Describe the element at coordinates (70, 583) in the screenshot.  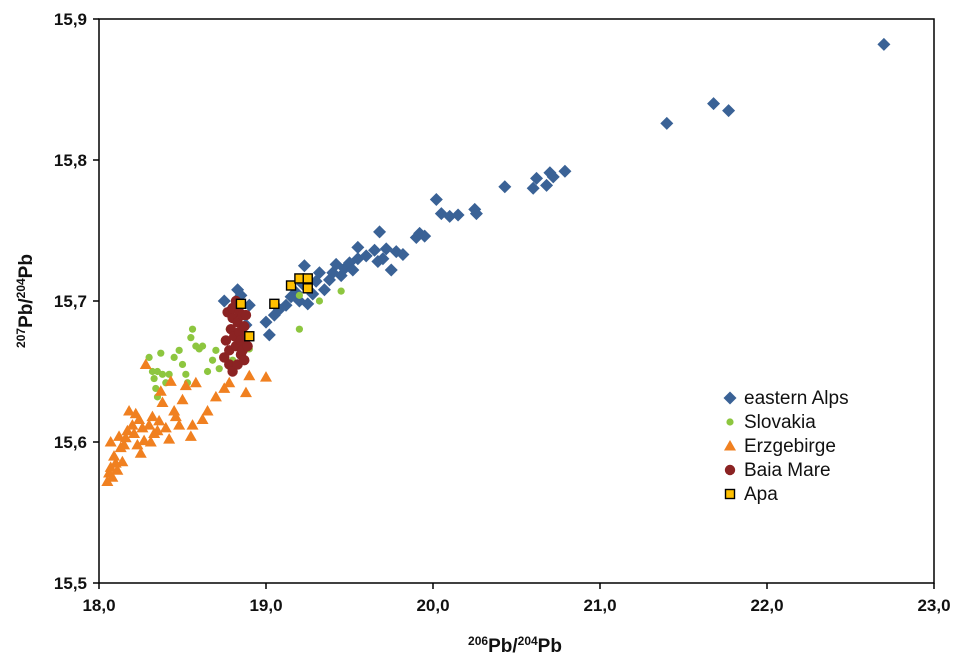
I see `y-tick-label: 15,5` at that location.